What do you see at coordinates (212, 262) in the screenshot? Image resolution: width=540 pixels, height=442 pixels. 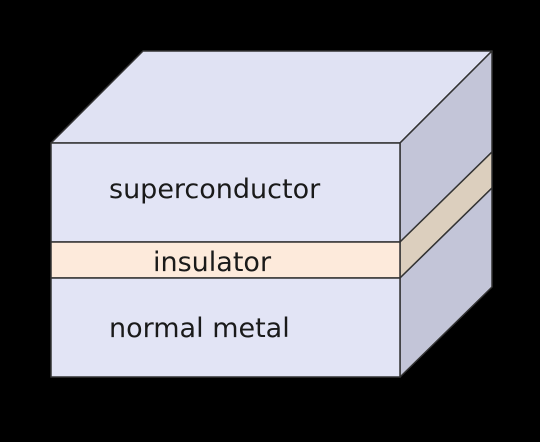 I see `insulator-label: insulator` at bounding box center [212, 262].